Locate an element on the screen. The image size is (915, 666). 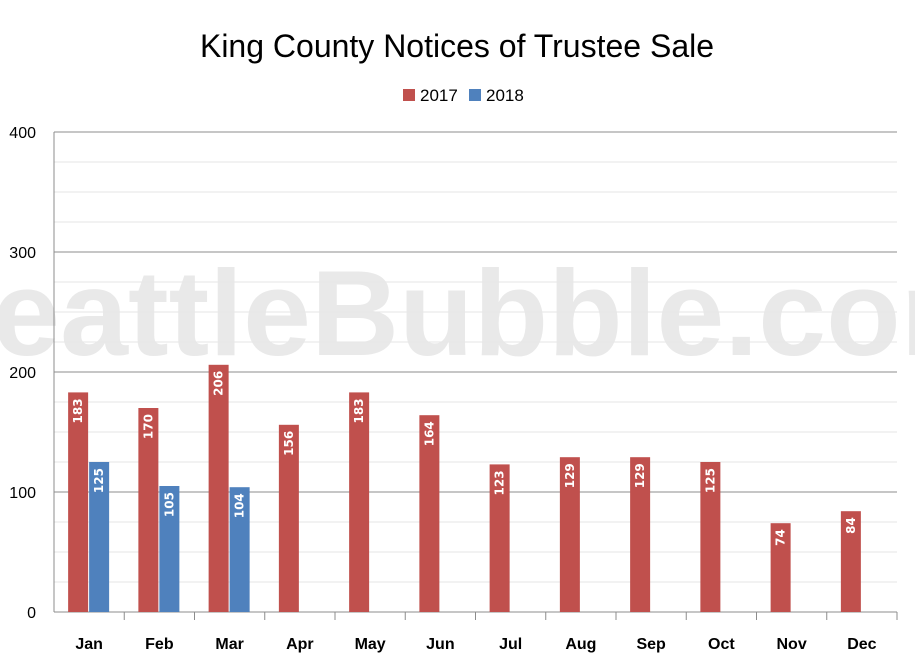
data-label: 164 is located at coordinates (429, 433).